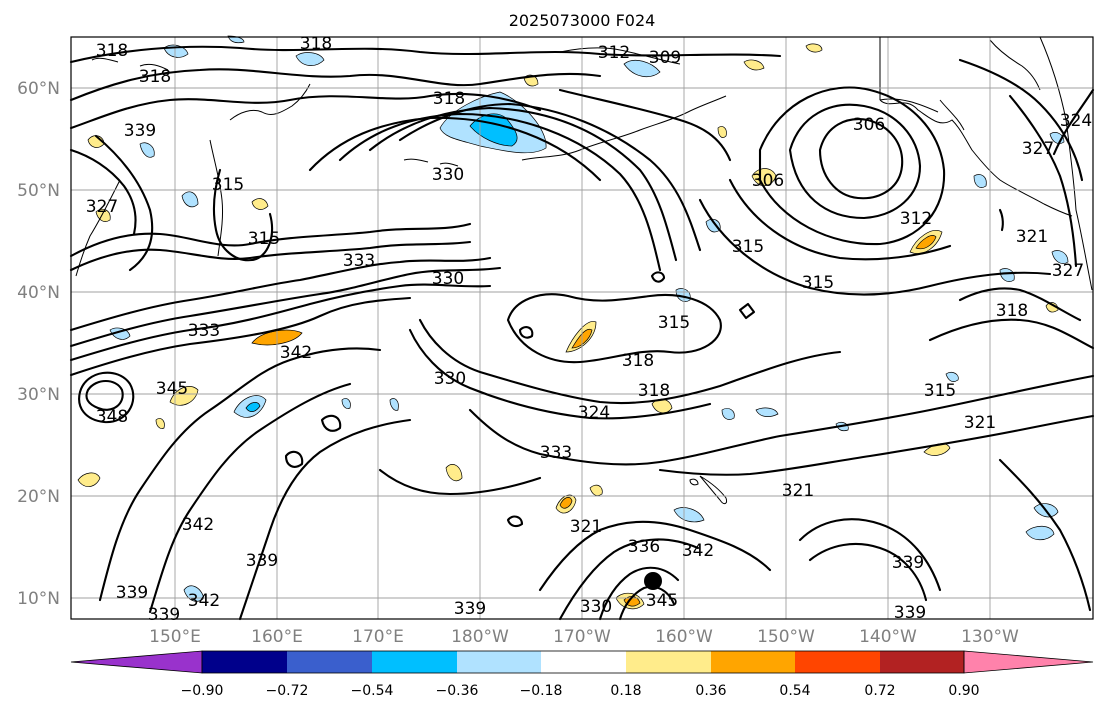  What do you see at coordinates (653, 581) in the screenshot?
I see `storm-center-marker` at bounding box center [653, 581].